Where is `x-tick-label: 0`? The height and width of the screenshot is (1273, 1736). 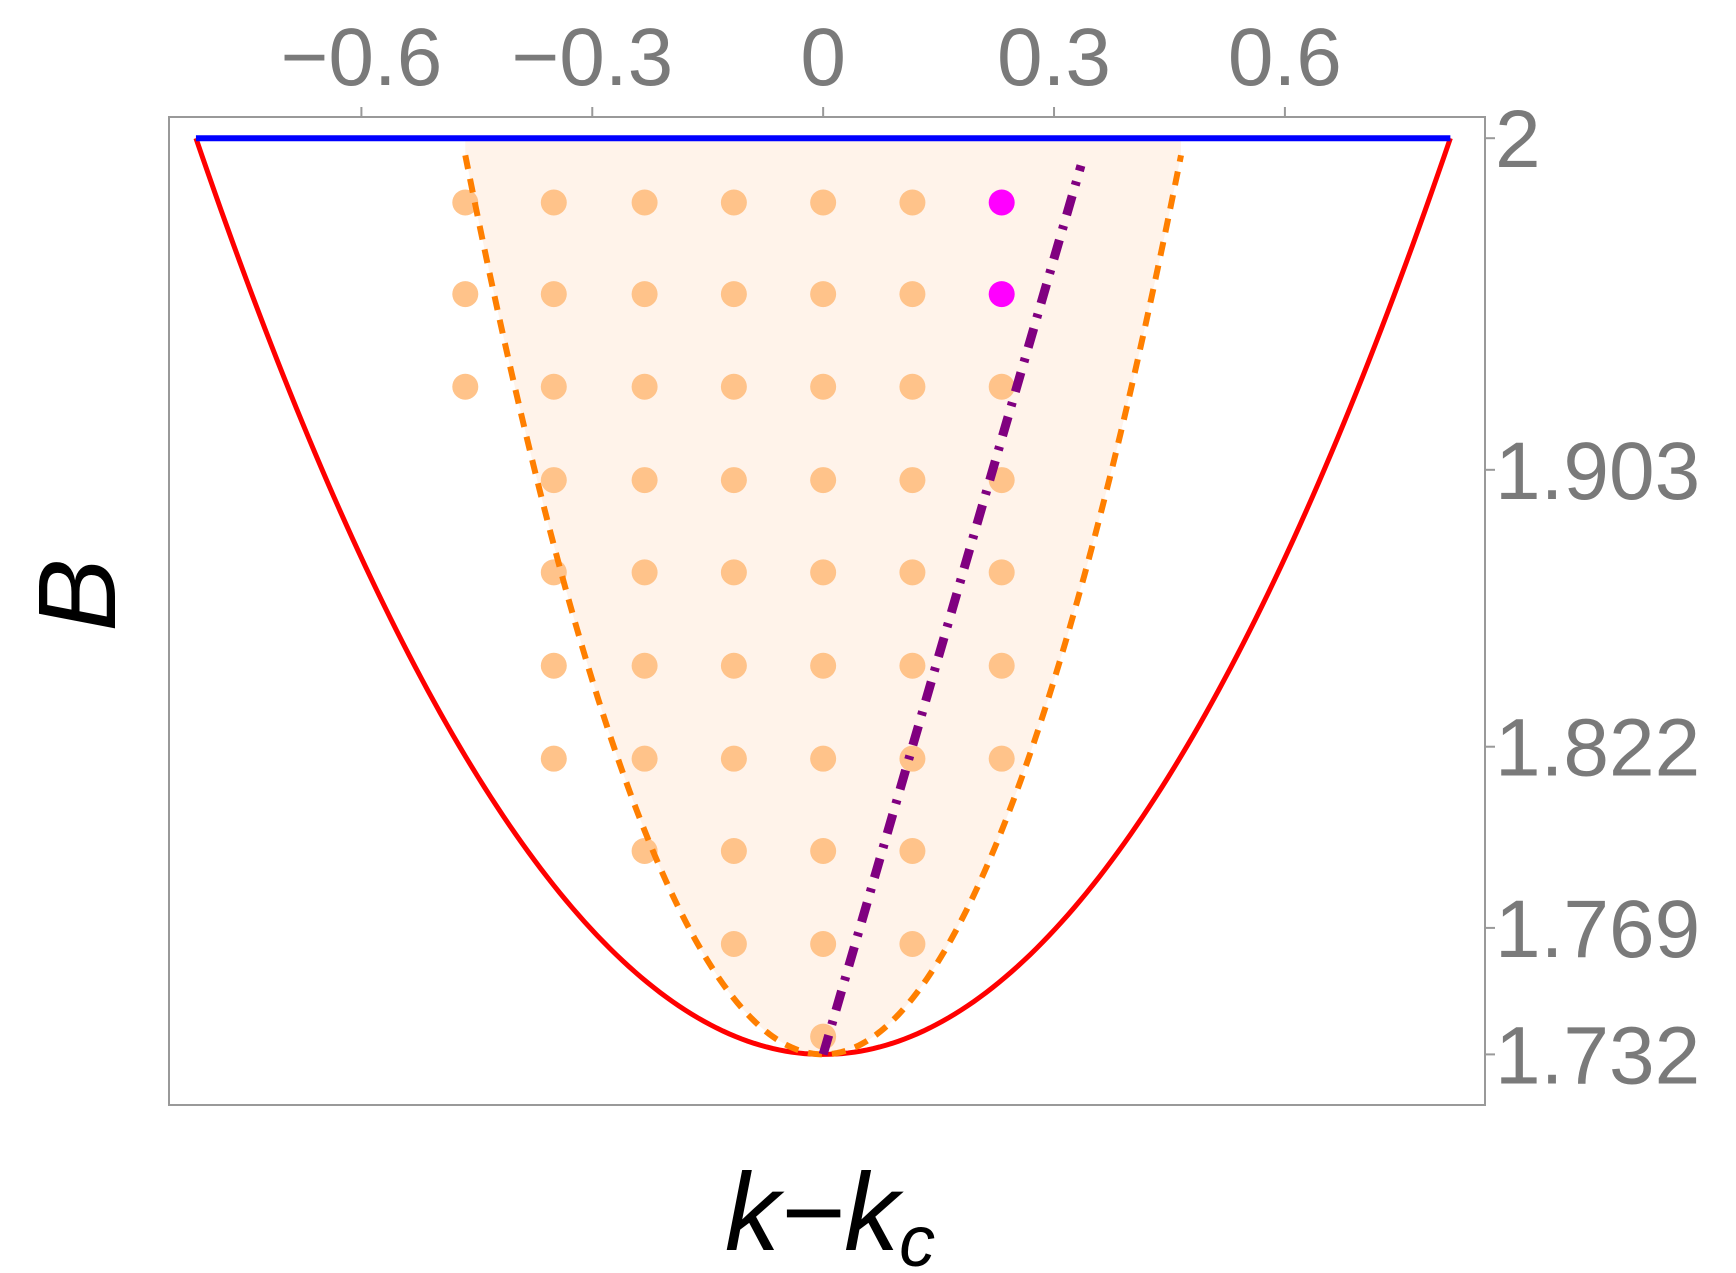 x-tick-label: 0 is located at coordinates (823, 57).